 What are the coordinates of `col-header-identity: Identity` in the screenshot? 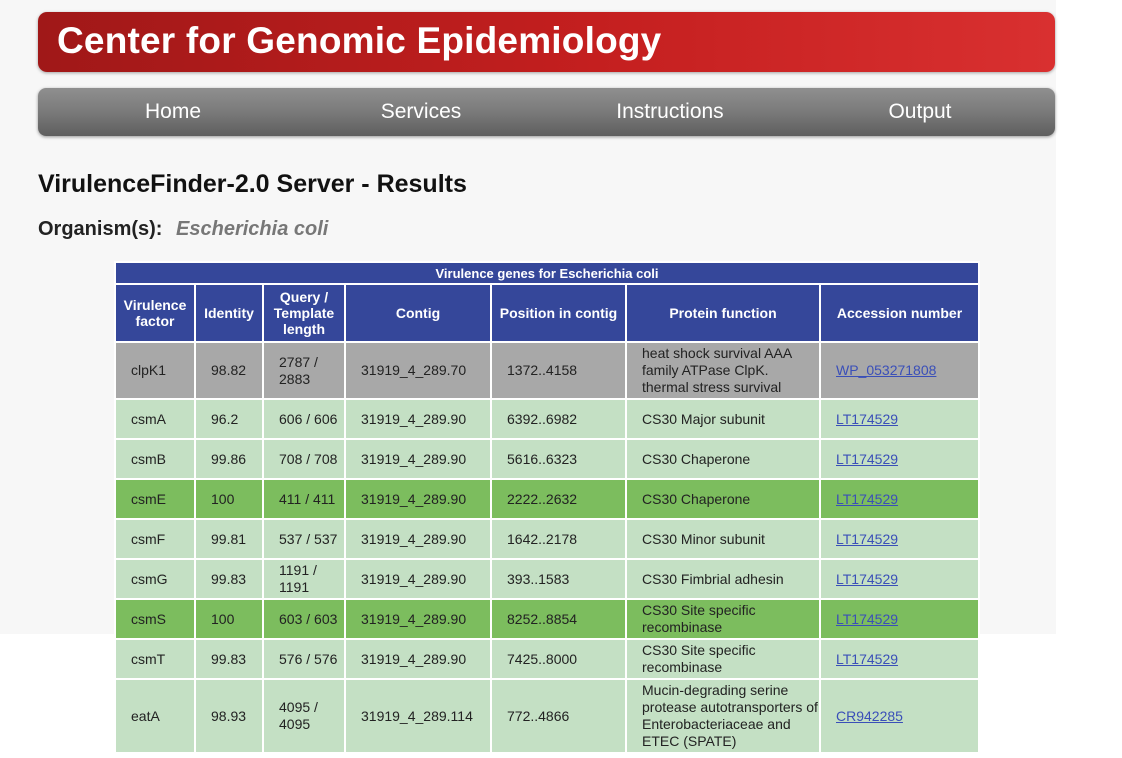 It's located at (229, 313).